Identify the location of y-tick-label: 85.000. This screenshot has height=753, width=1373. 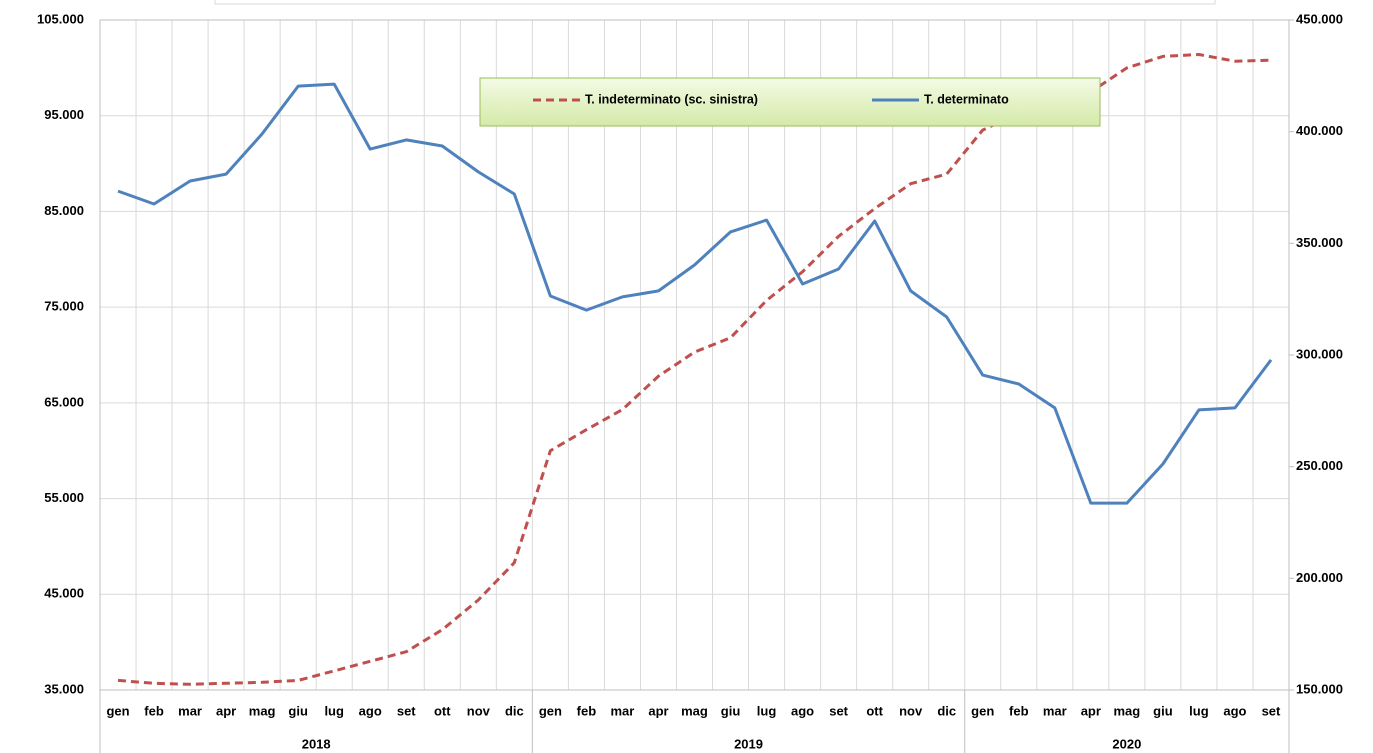
(64, 210).